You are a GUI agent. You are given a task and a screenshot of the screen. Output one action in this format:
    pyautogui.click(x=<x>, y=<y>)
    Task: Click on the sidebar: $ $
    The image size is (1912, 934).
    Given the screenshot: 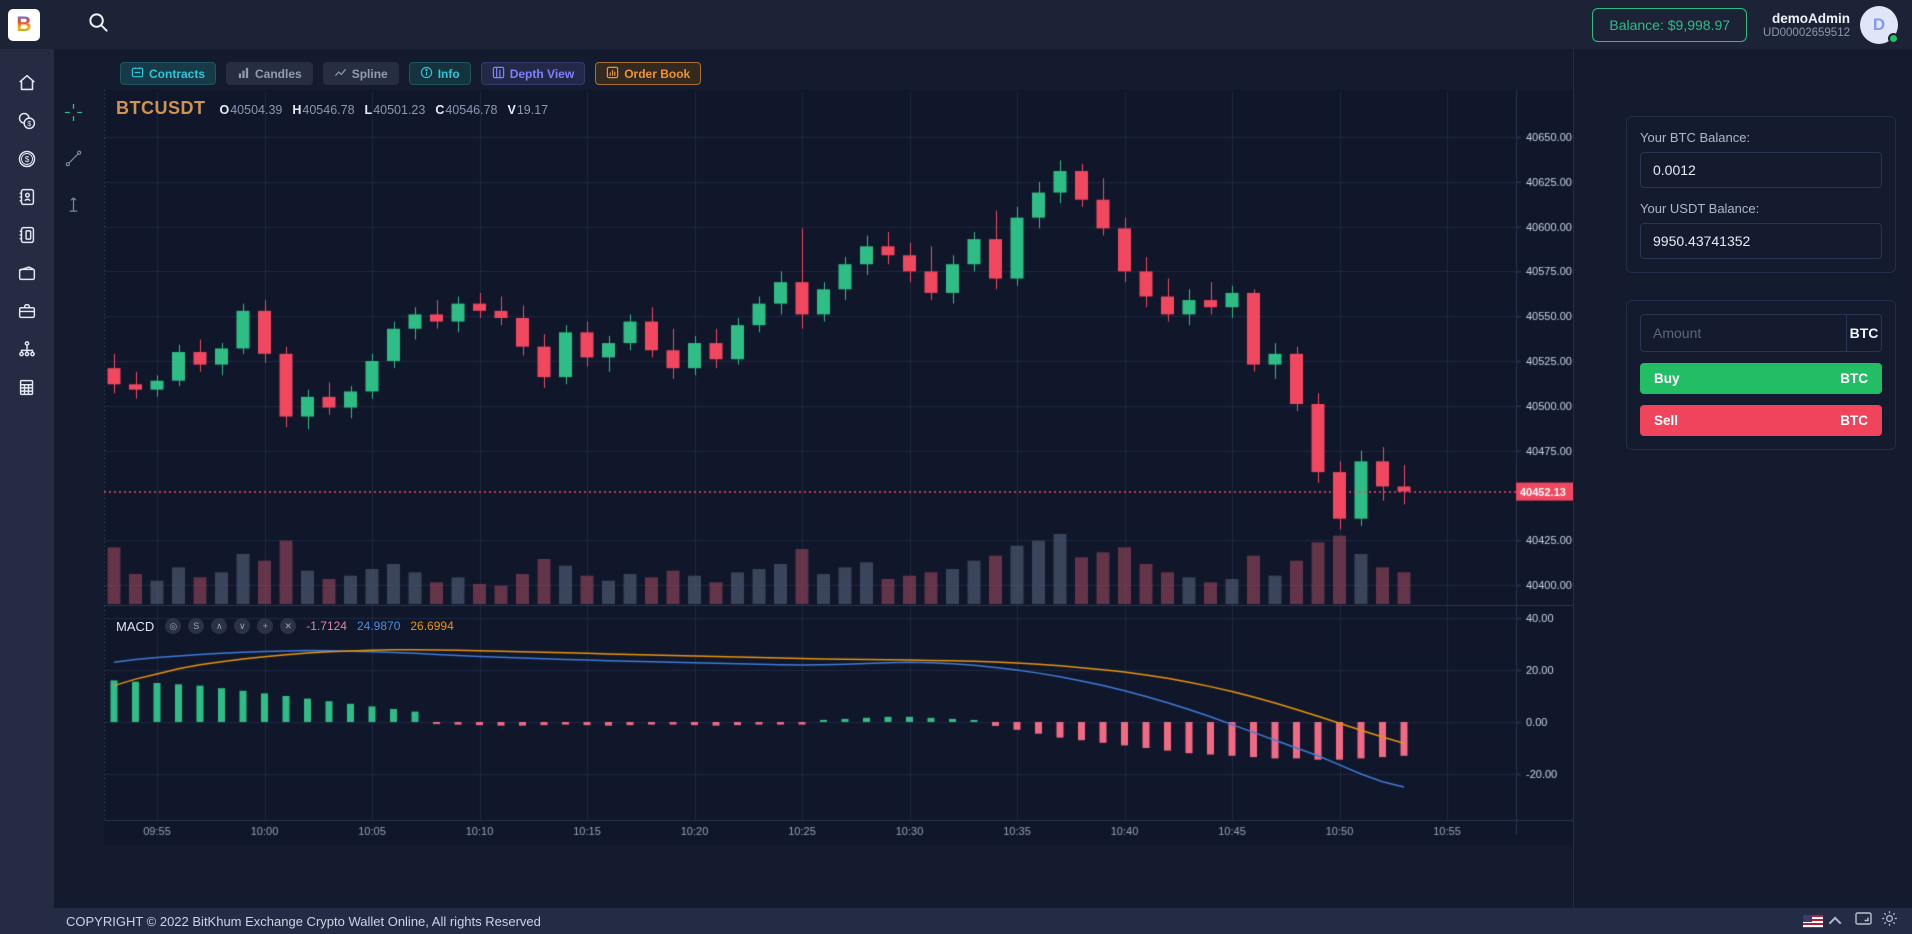 What is the action you would take?
    pyautogui.click(x=27, y=491)
    